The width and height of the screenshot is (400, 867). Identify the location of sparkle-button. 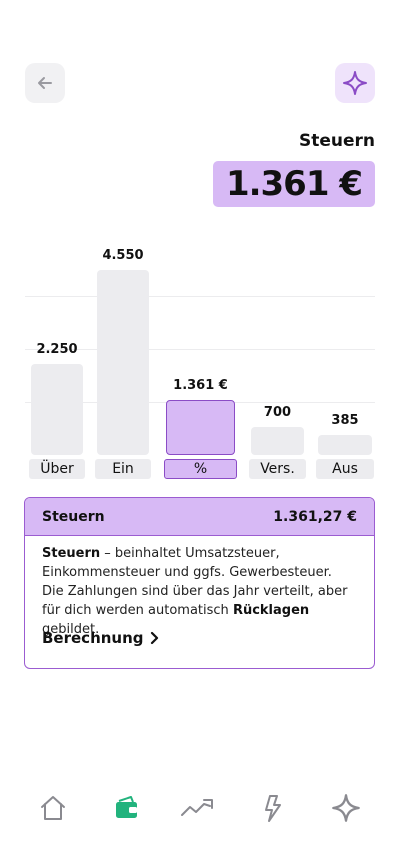
(355, 83).